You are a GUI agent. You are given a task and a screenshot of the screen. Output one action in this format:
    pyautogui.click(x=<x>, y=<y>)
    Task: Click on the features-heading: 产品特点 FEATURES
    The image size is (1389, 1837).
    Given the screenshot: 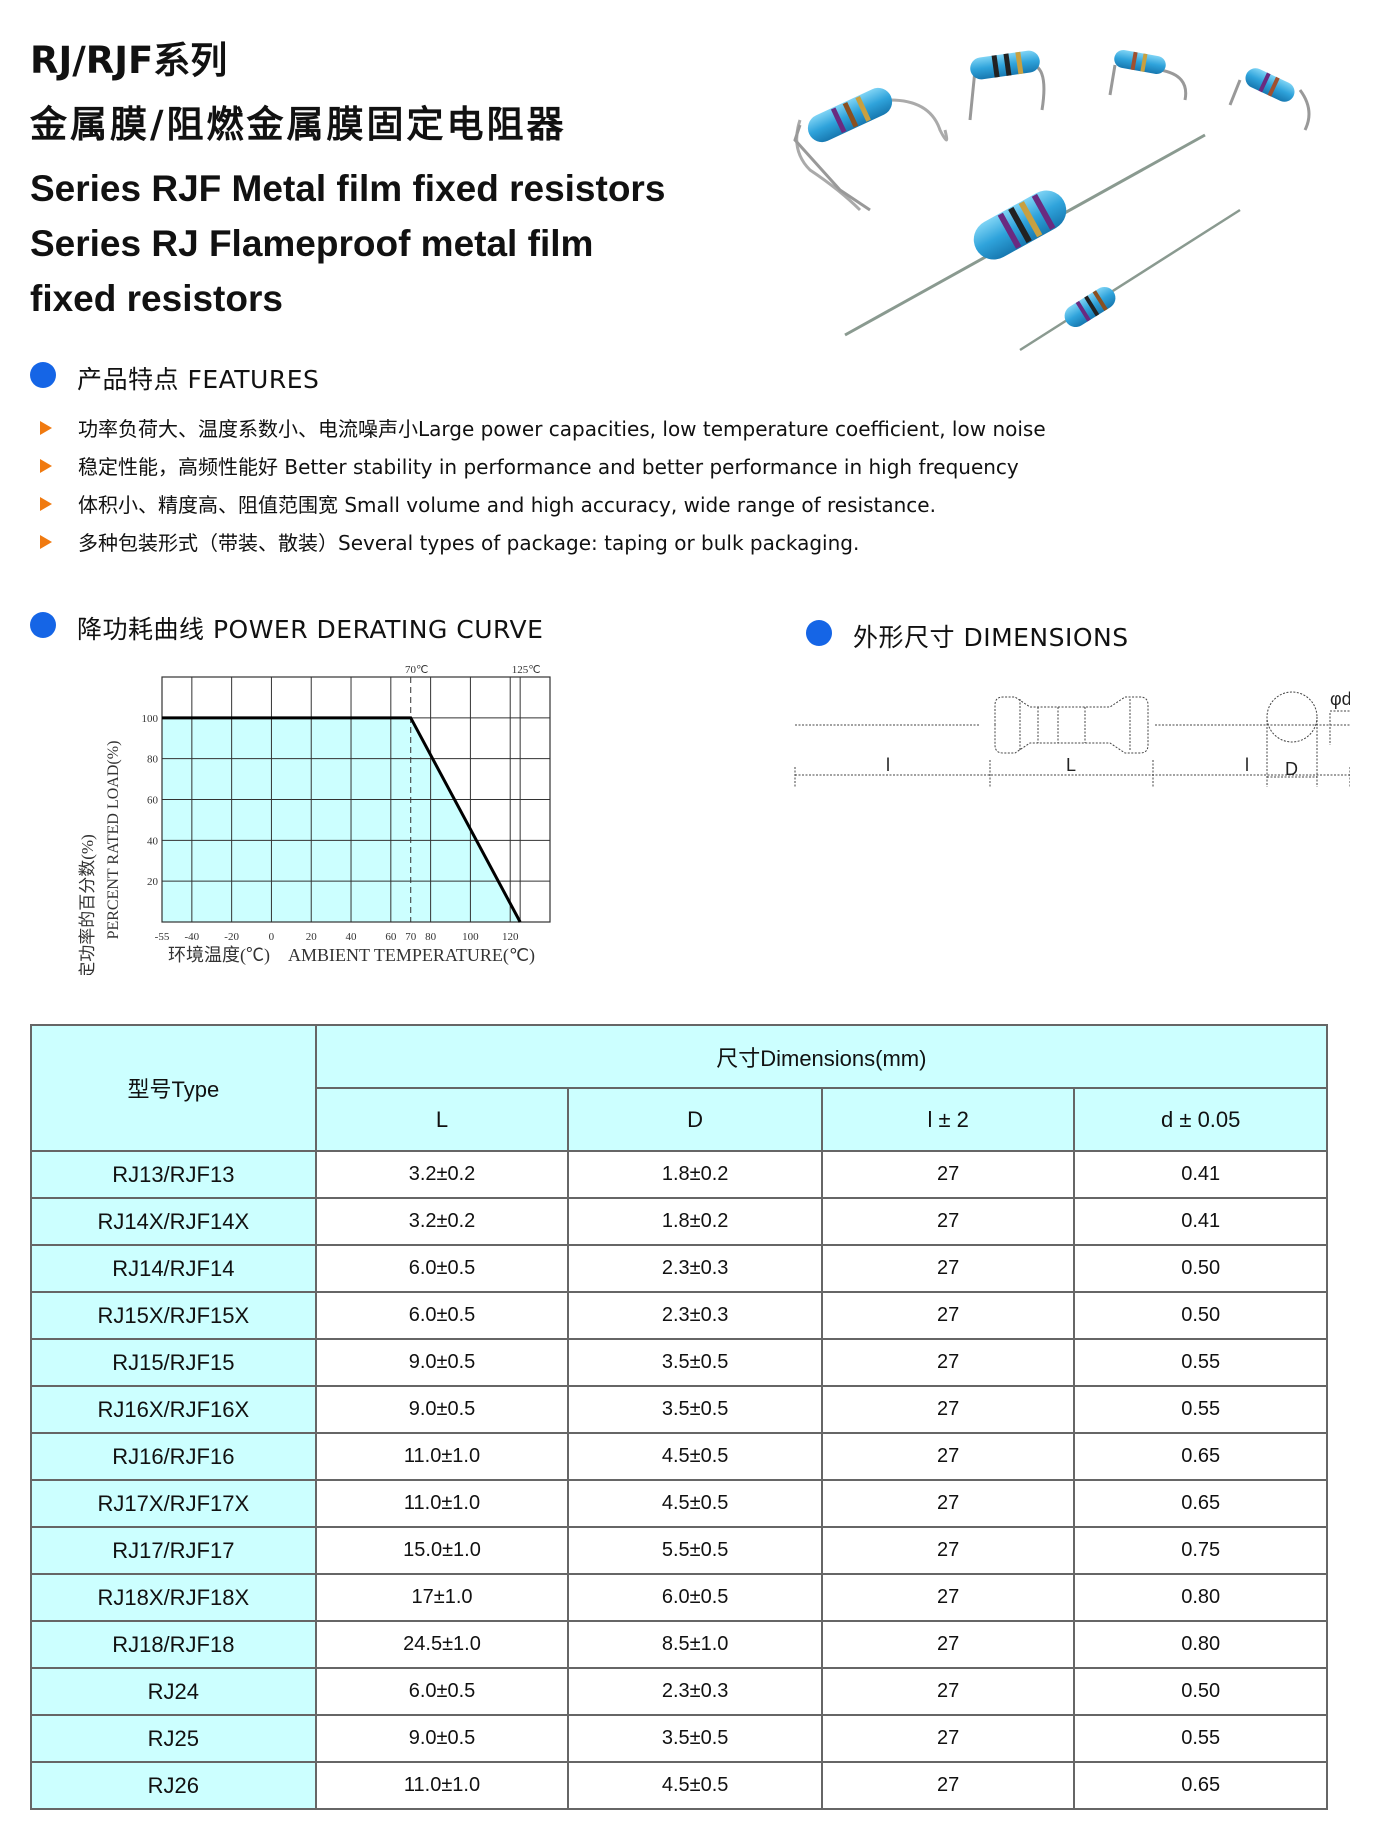 What is the action you would take?
    pyautogui.click(x=198, y=379)
    